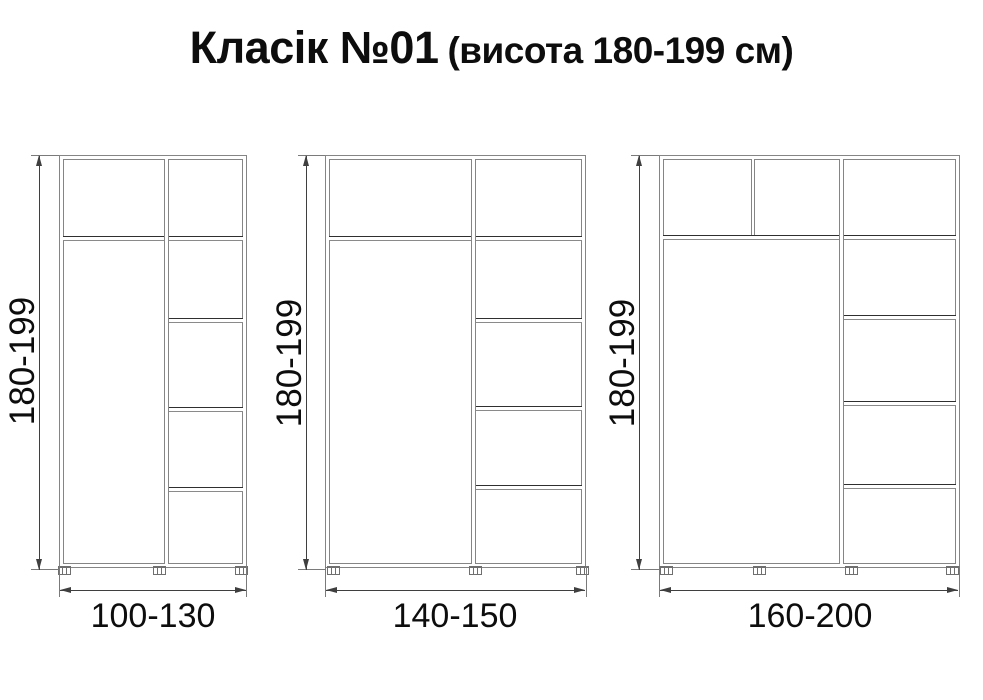 This screenshot has width=983, height=700. I want to click on title-subtitle: (висота 180-199 см), so click(620, 50).